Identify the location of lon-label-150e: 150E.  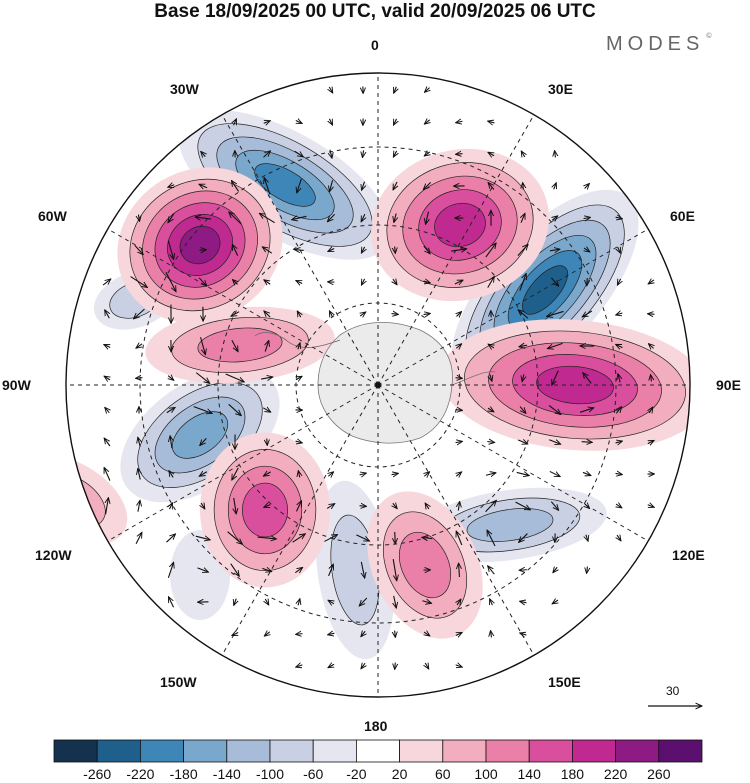
(564, 682).